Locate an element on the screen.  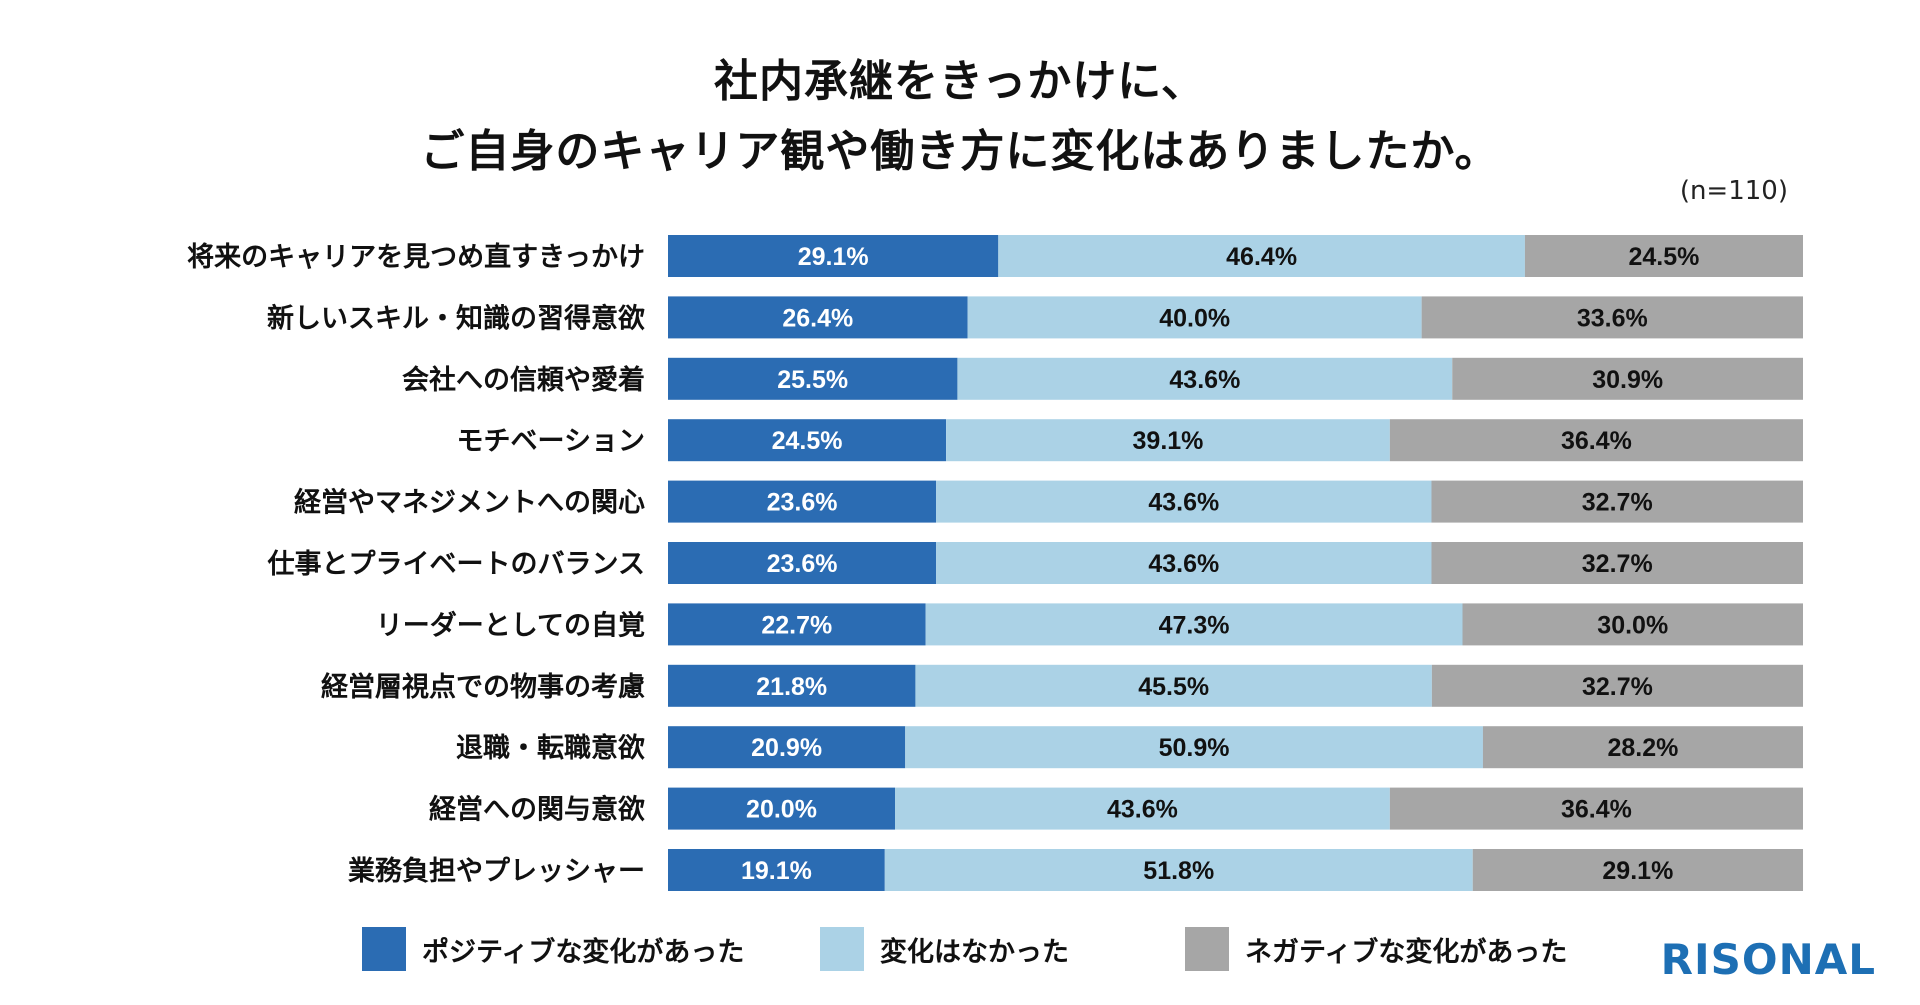
data-label-no-change: 50.9% is located at coordinates (1194, 748).